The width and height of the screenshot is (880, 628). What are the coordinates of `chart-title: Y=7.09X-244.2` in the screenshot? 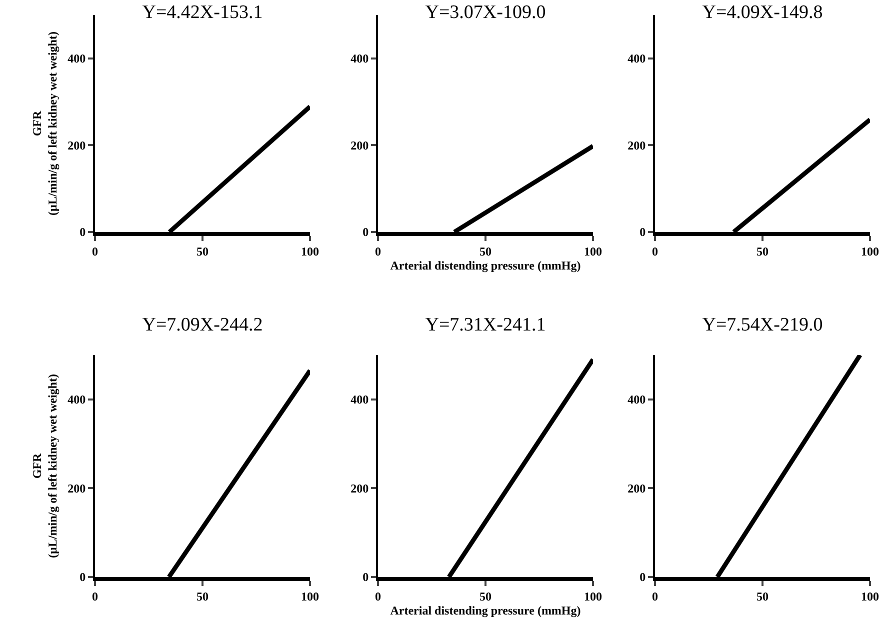 It's located at (202, 325).